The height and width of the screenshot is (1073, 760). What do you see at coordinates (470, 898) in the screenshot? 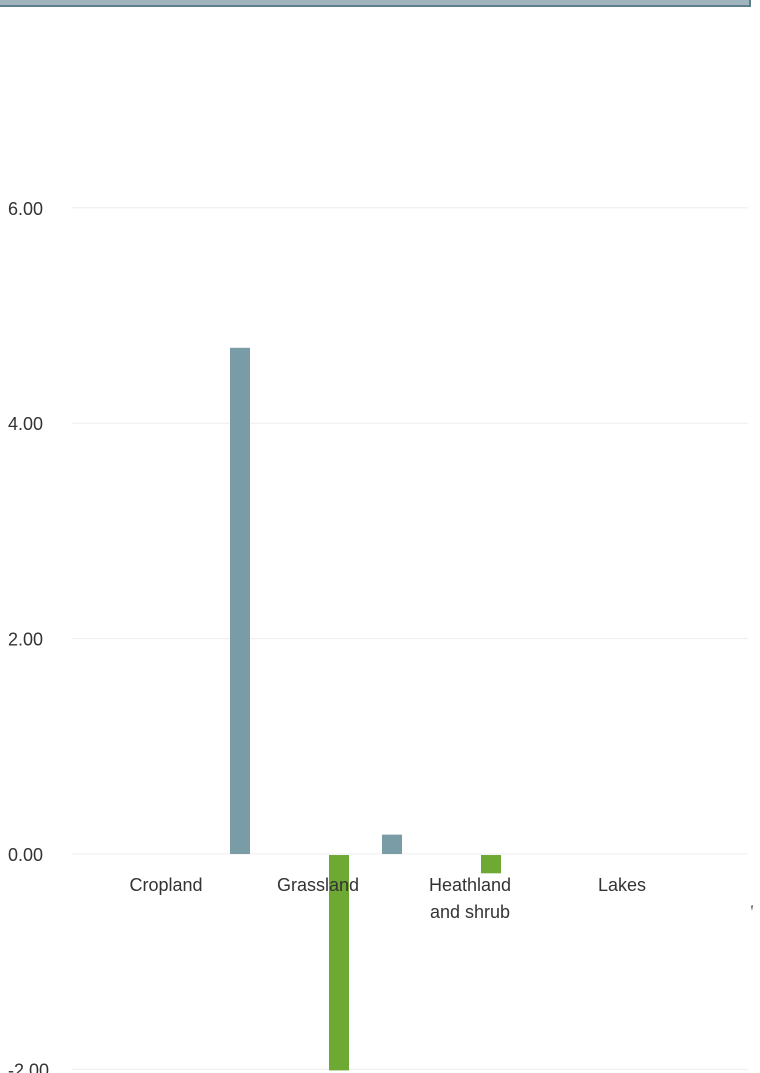
I see `x-category-label: Heathland and shrub` at bounding box center [470, 898].